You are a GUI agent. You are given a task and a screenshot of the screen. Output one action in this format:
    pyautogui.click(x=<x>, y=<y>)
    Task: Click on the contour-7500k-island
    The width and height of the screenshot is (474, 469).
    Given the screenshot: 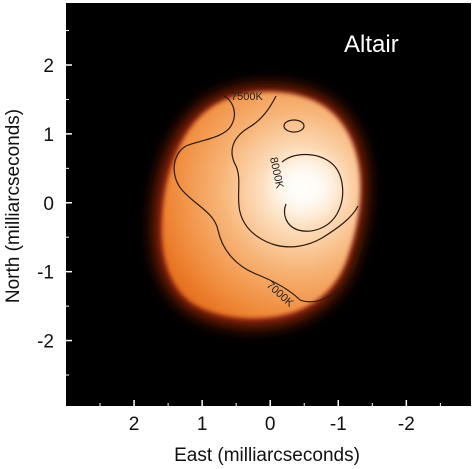 What is the action you would take?
    pyautogui.click(x=294, y=126)
    